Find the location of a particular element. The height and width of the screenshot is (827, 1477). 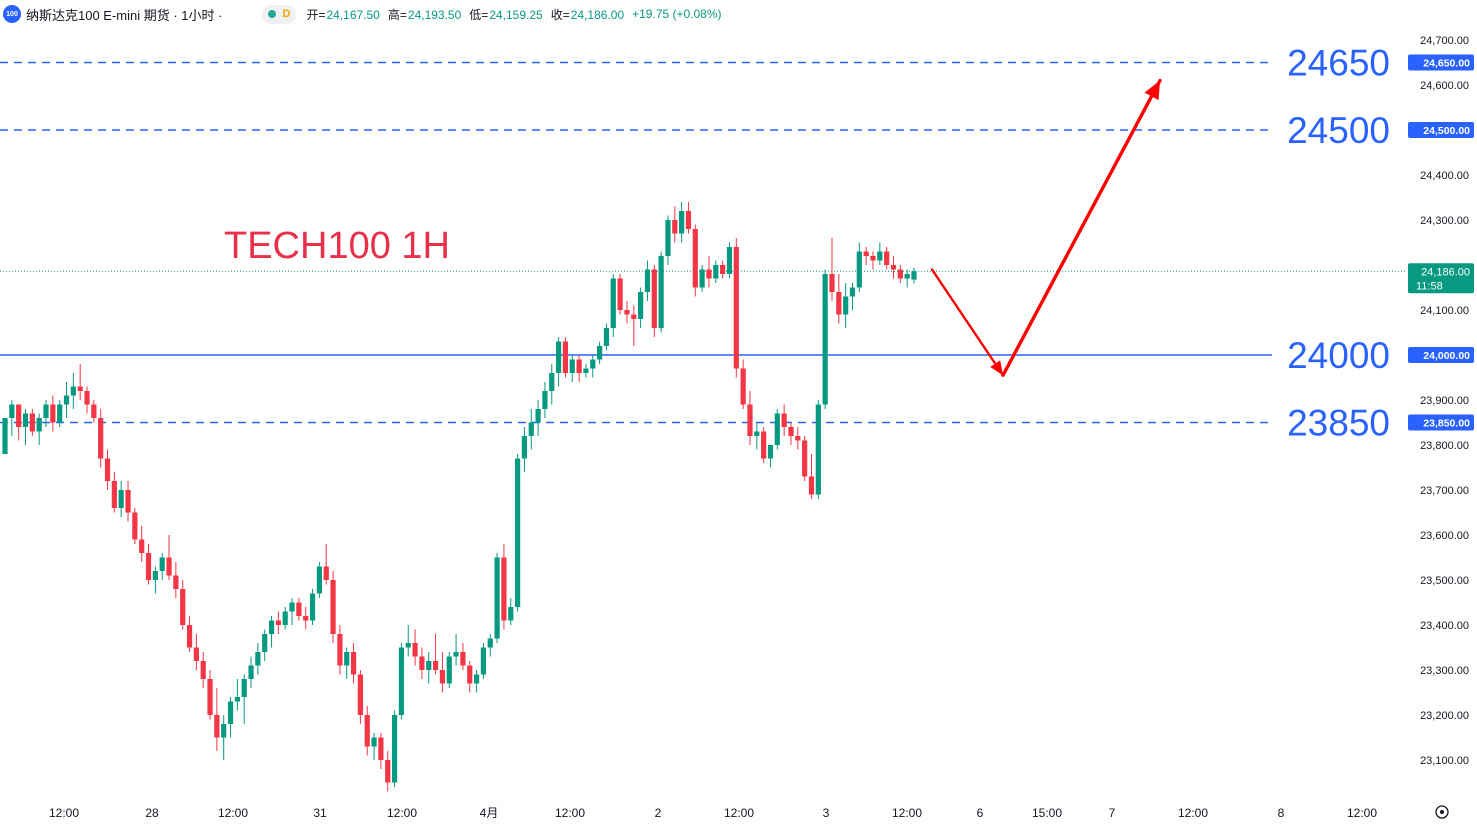

level-big-label: 24650 is located at coordinates (1338, 63).